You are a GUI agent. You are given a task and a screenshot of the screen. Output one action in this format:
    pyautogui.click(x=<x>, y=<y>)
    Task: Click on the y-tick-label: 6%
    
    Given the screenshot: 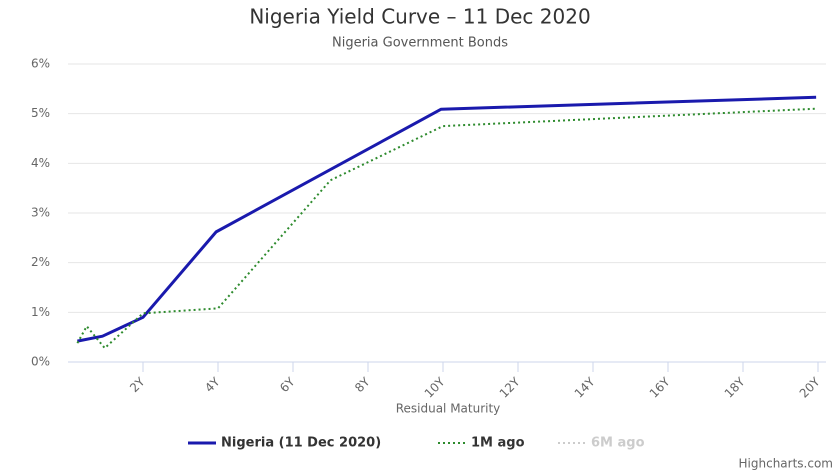 What is the action you would take?
    pyautogui.click(x=40, y=64)
    